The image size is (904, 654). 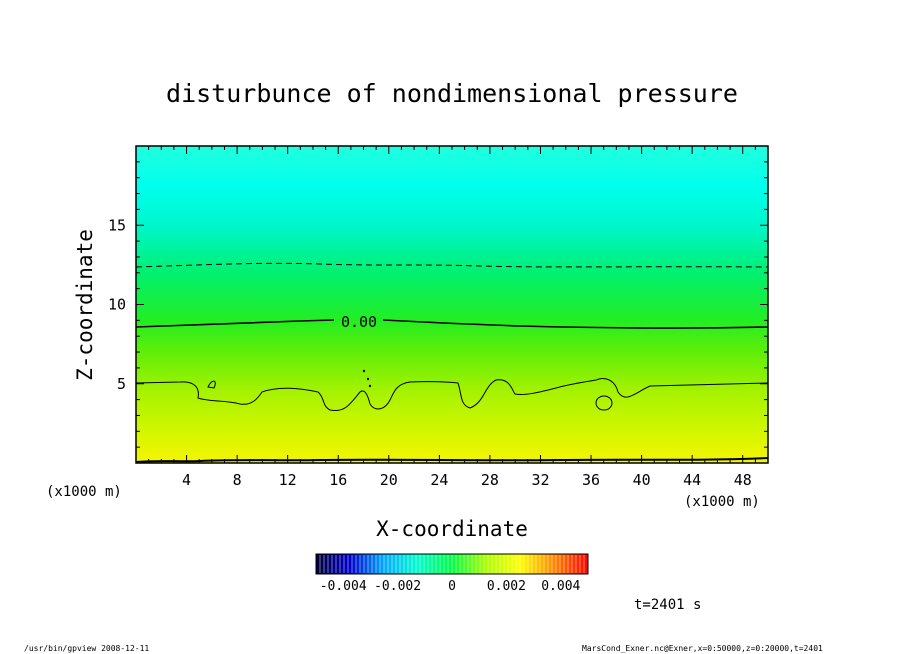 I want to click on x-tick-label: 48, so click(x=743, y=480).